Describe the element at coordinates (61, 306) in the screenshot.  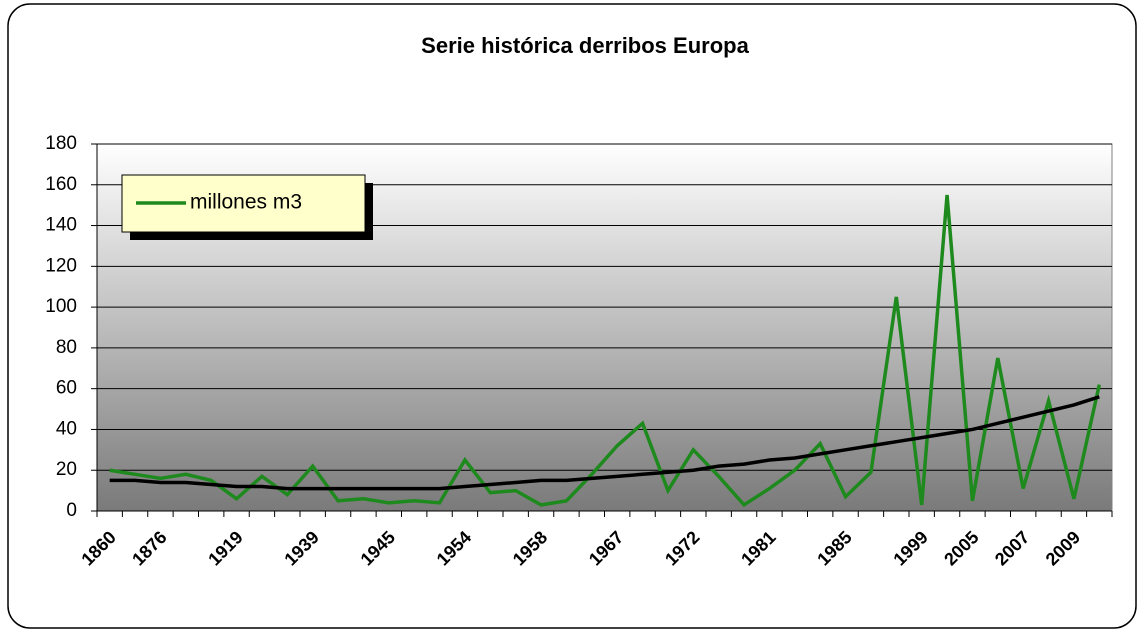
I see `y-tick-label: 100` at that location.